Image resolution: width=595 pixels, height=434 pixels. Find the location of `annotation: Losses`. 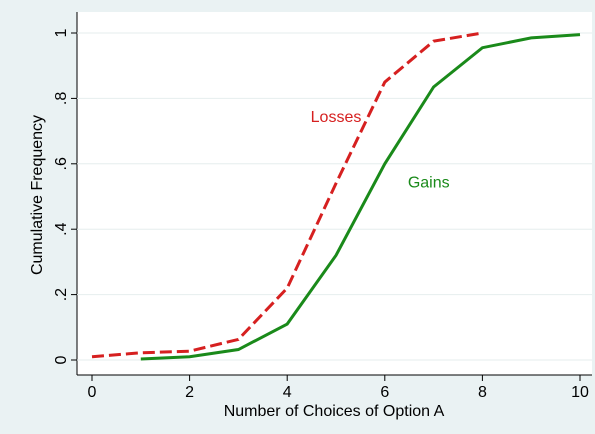

annotation: Losses is located at coordinates (336, 117).